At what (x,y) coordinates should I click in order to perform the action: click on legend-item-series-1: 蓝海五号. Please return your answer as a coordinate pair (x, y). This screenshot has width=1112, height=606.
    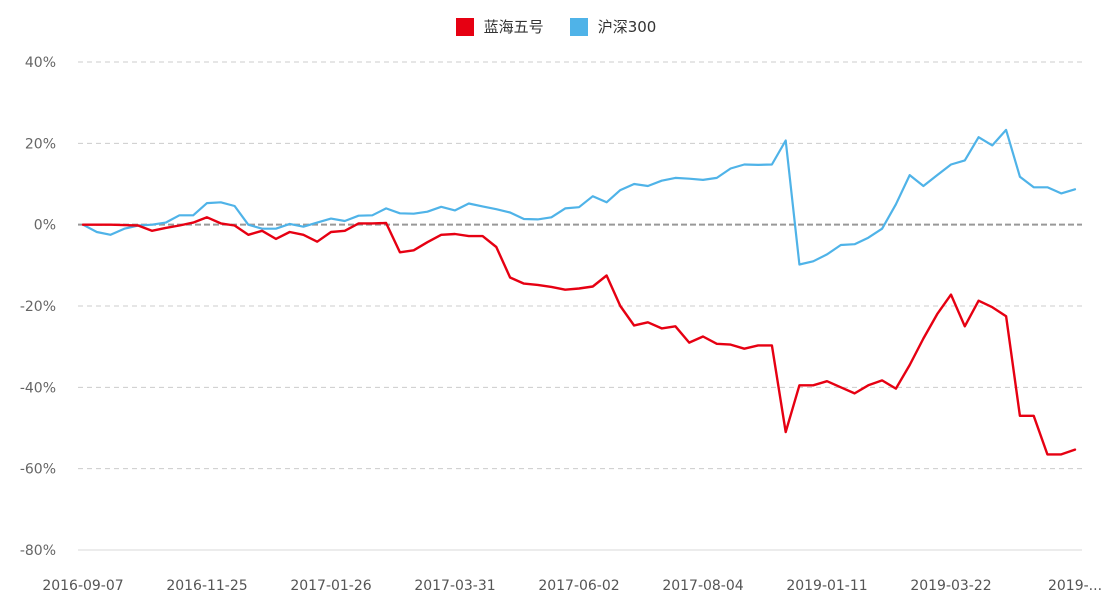
    Looking at the image, I should click on (499, 26).